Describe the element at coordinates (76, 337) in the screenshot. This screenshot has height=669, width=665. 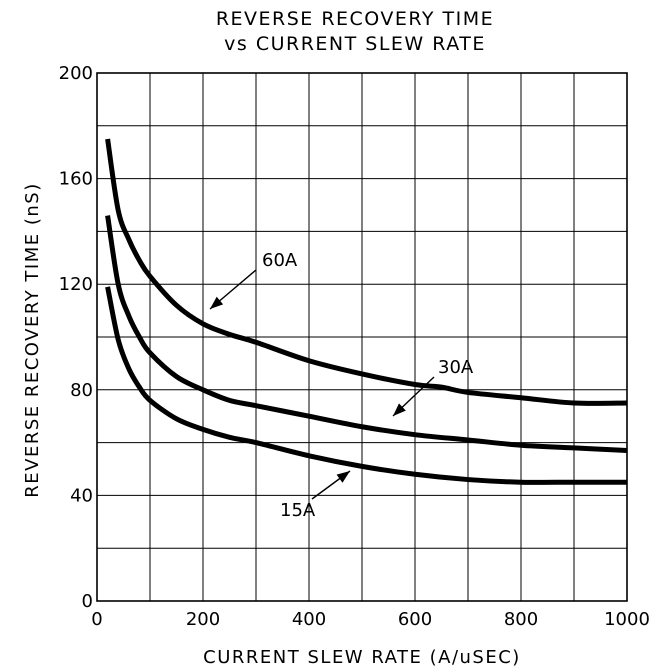
I see `y-tick-labels: 0 40 80 120 160 200` at that location.